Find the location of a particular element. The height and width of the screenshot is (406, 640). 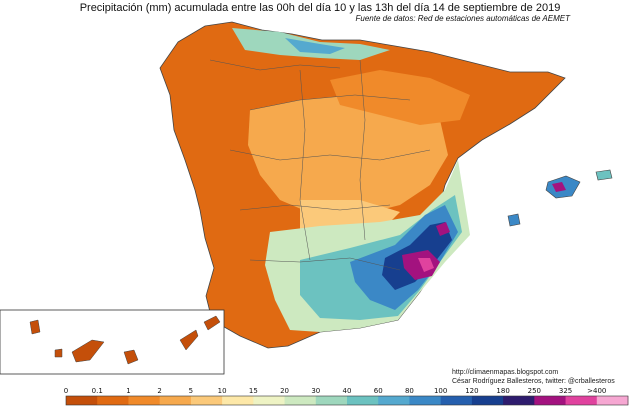

la-palma is located at coordinates (35, 327).